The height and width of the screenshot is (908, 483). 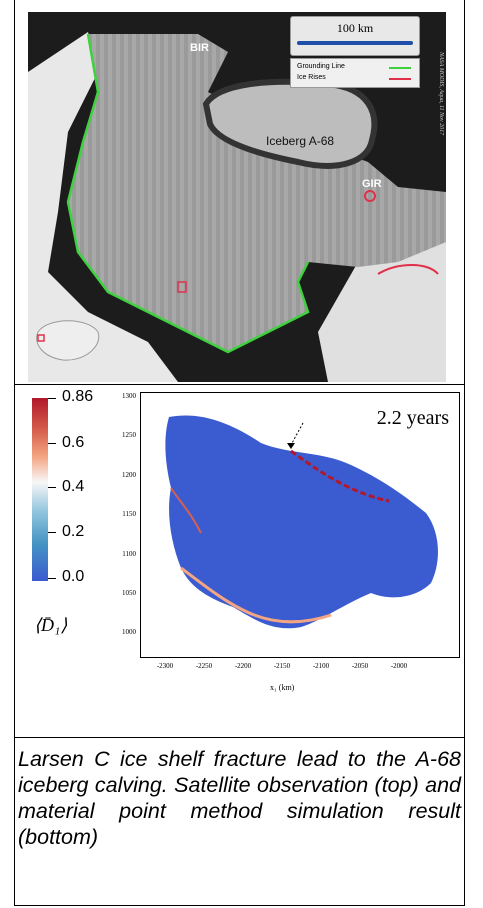 I want to click on colorbar-label: 0.0, so click(x=73, y=576).